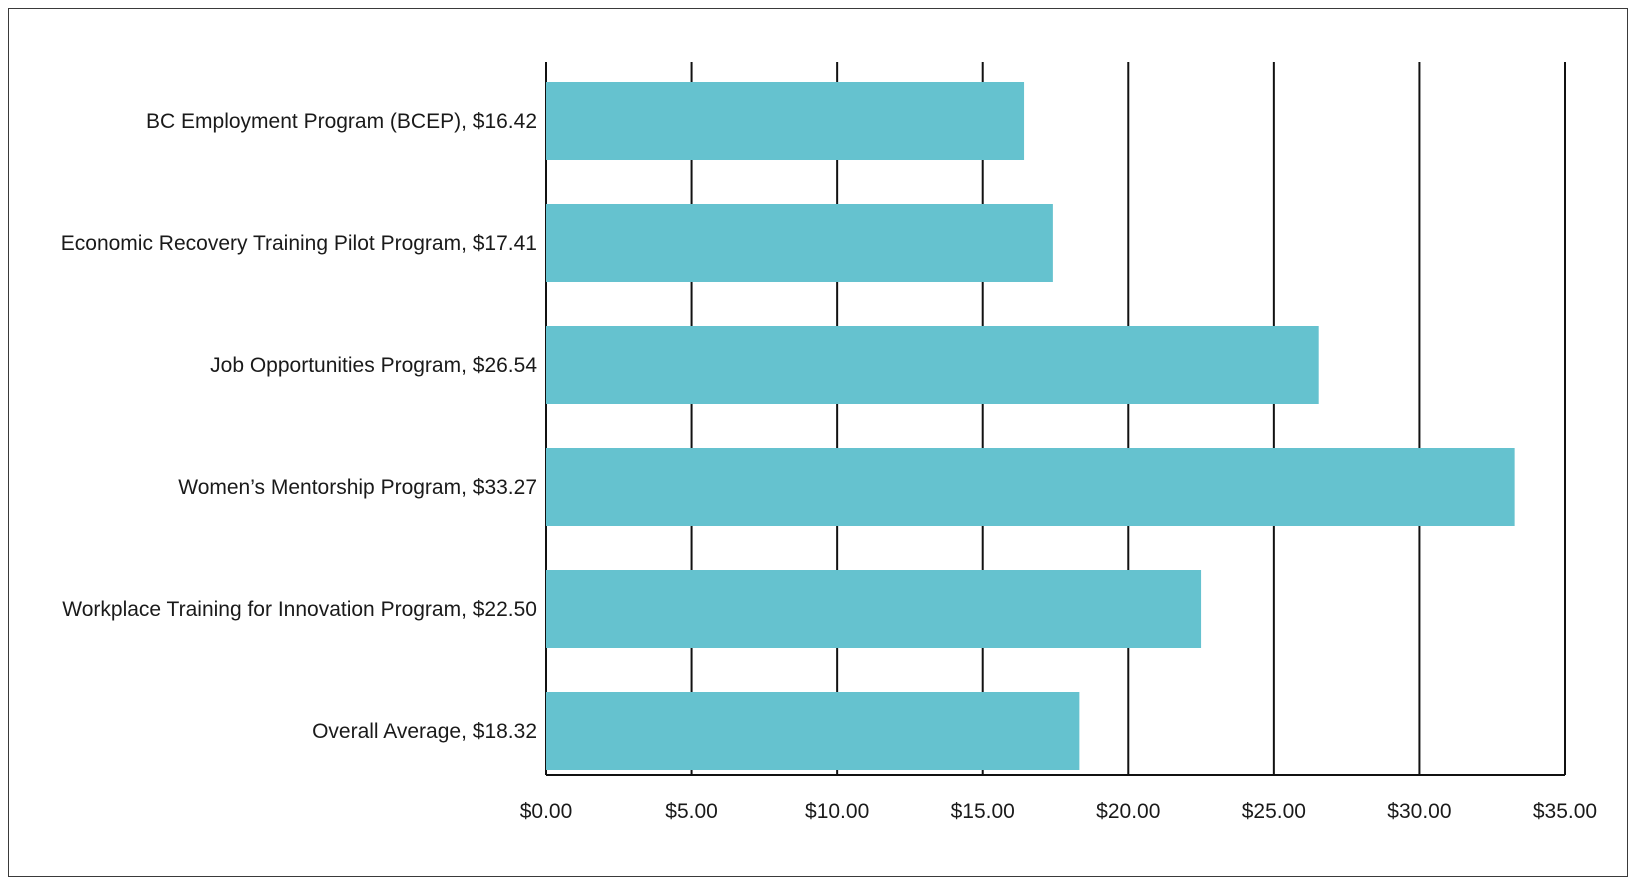  What do you see at coordinates (424, 731) in the screenshot?
I see `category-label: Overall Average, $18.32` at bounding box center [424, 731].